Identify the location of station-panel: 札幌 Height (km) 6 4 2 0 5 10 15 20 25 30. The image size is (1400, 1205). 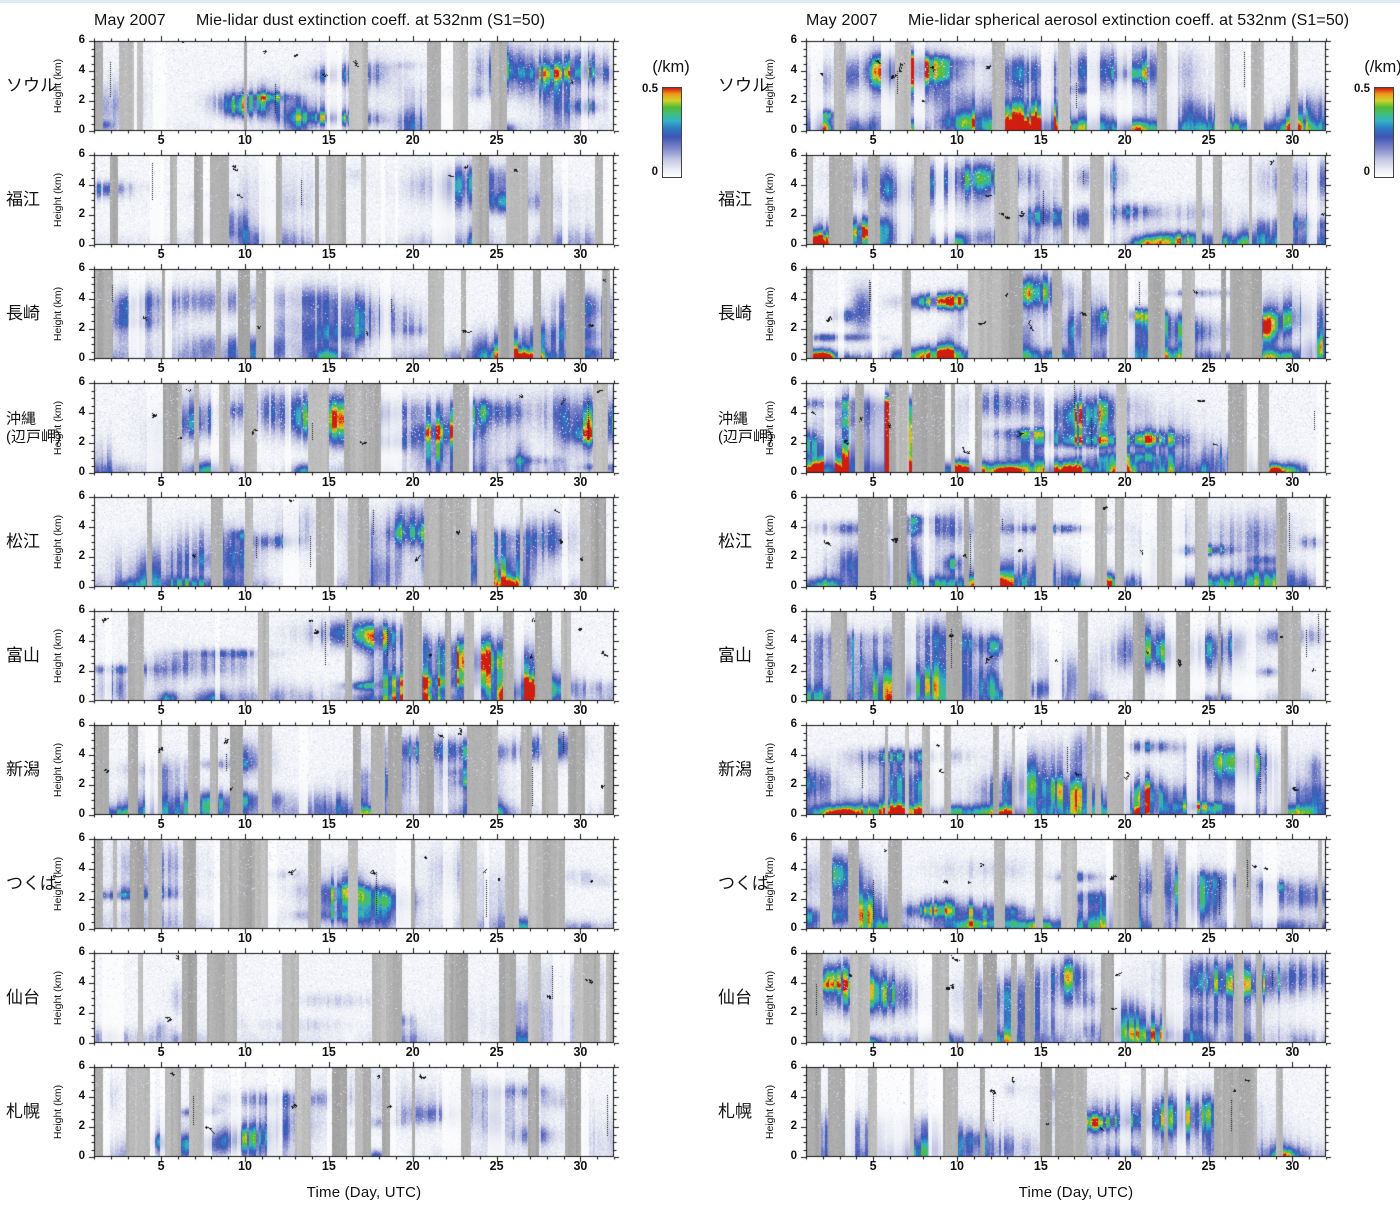
(350, 1120).